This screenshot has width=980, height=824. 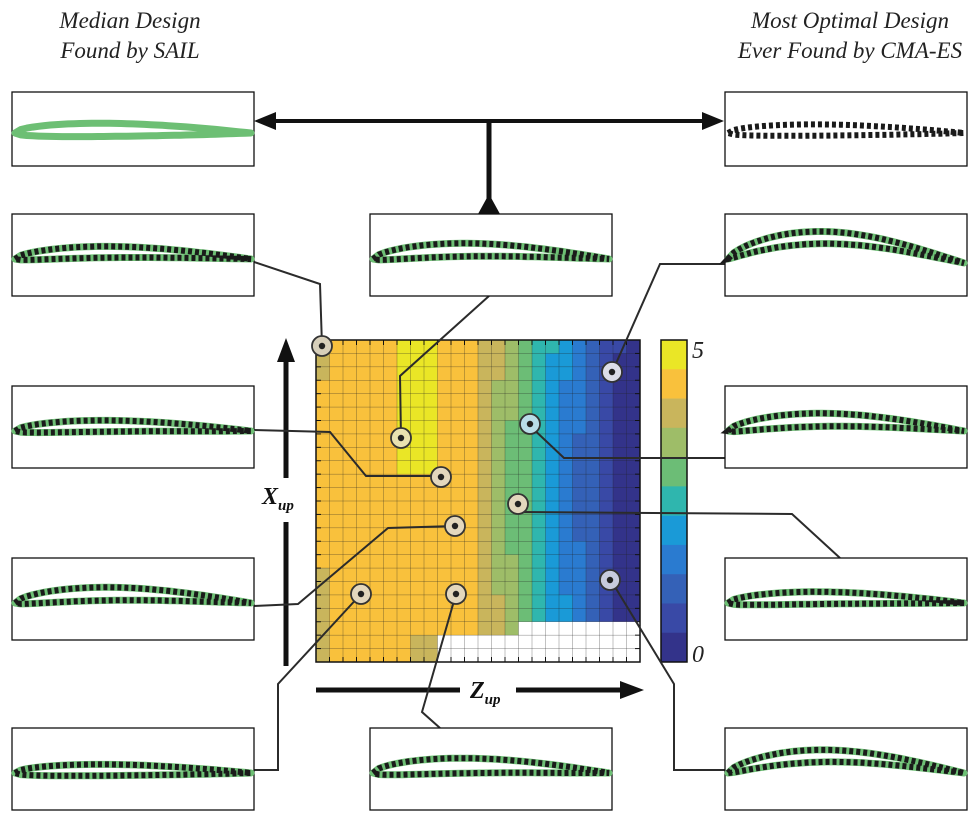 What do you see at coordinates (850, 36) in the screenshot?
I see `title-optimal-design: Most Optimal Design Ever Found by CMA-ES` at bounding box center [850, 36].